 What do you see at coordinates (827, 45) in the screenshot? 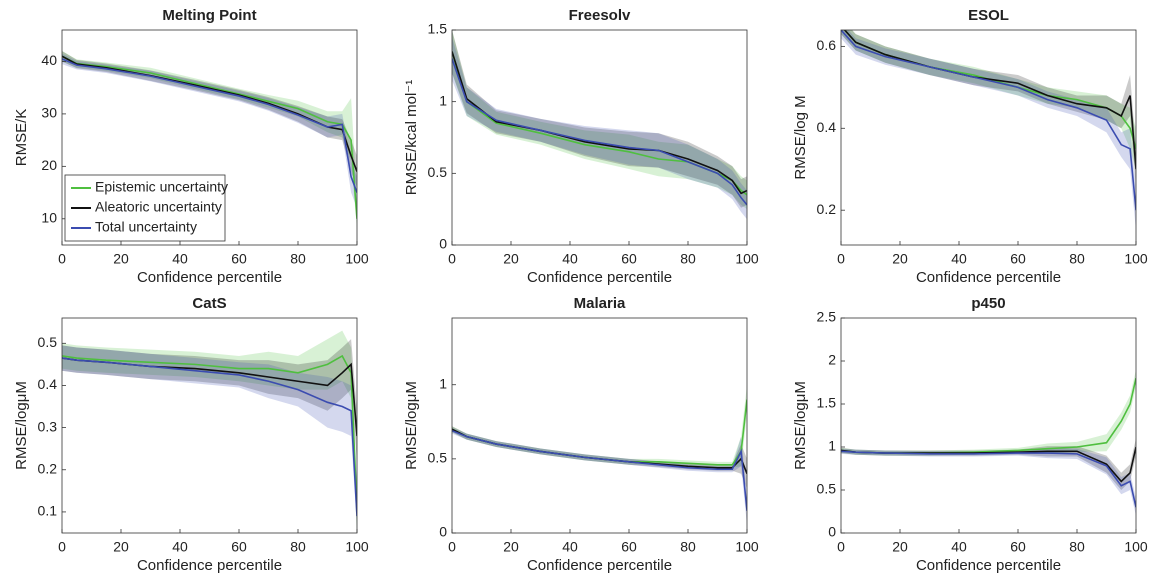
I see `y-tick-label: 0.6` at bounding box center [827, 45].